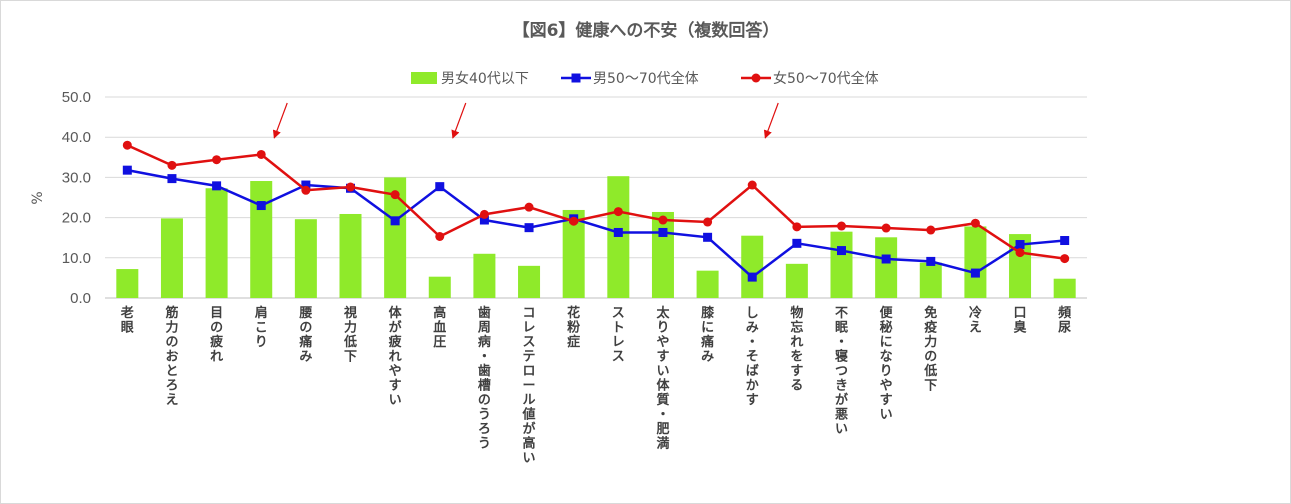 Image resolution: width=1291 pixels, height=504 pixels. What do you see at coordinates (529, 386) in the screenshot?
I see `category-label: コレステロール値が高い` at bounding box center [529, 386].